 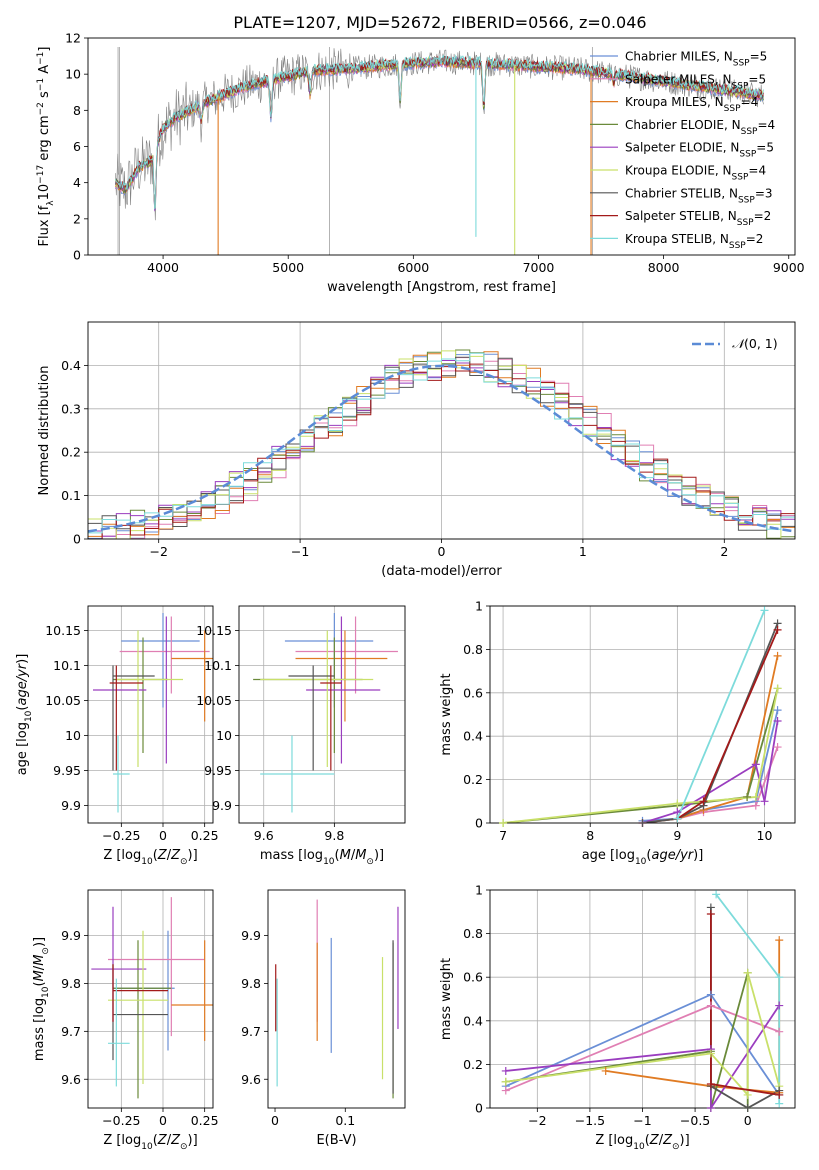 What do you see at coordinates (46, 147) in the screenshot?
I see `y-axis-label: Flux [fλ10−17 erg cm−2 s−1 A−1]` at bounding box center [46, 147].